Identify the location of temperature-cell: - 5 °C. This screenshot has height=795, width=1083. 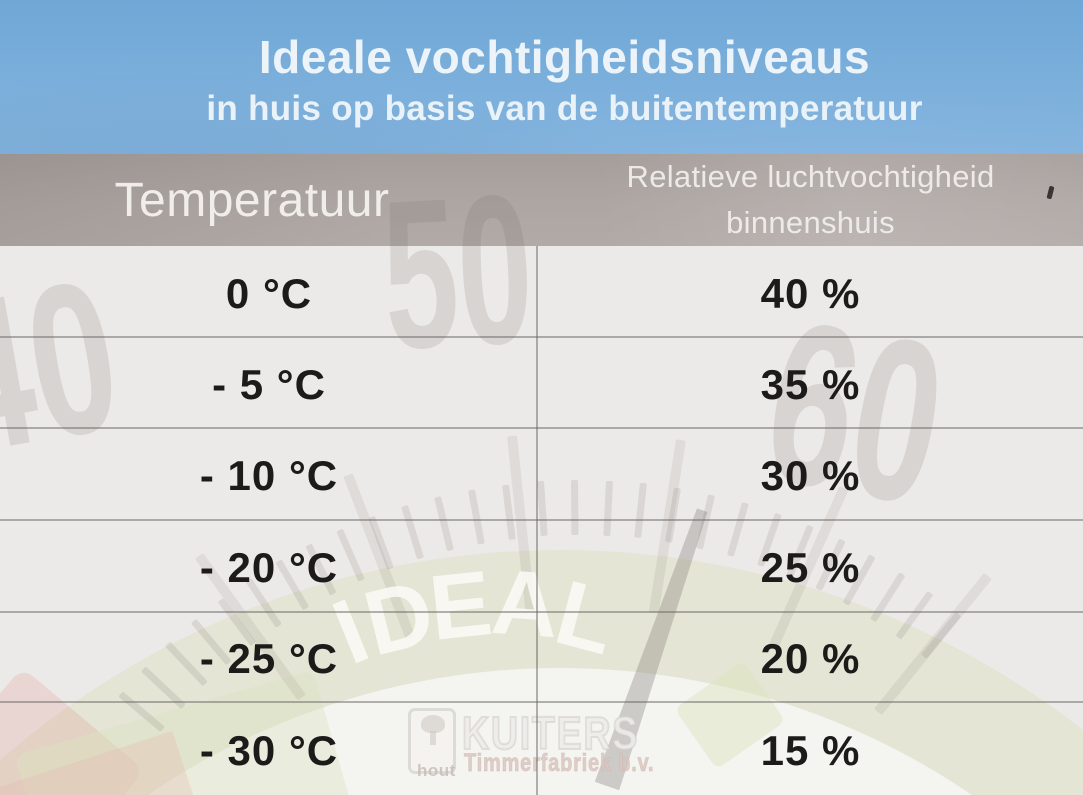
(269, 384).